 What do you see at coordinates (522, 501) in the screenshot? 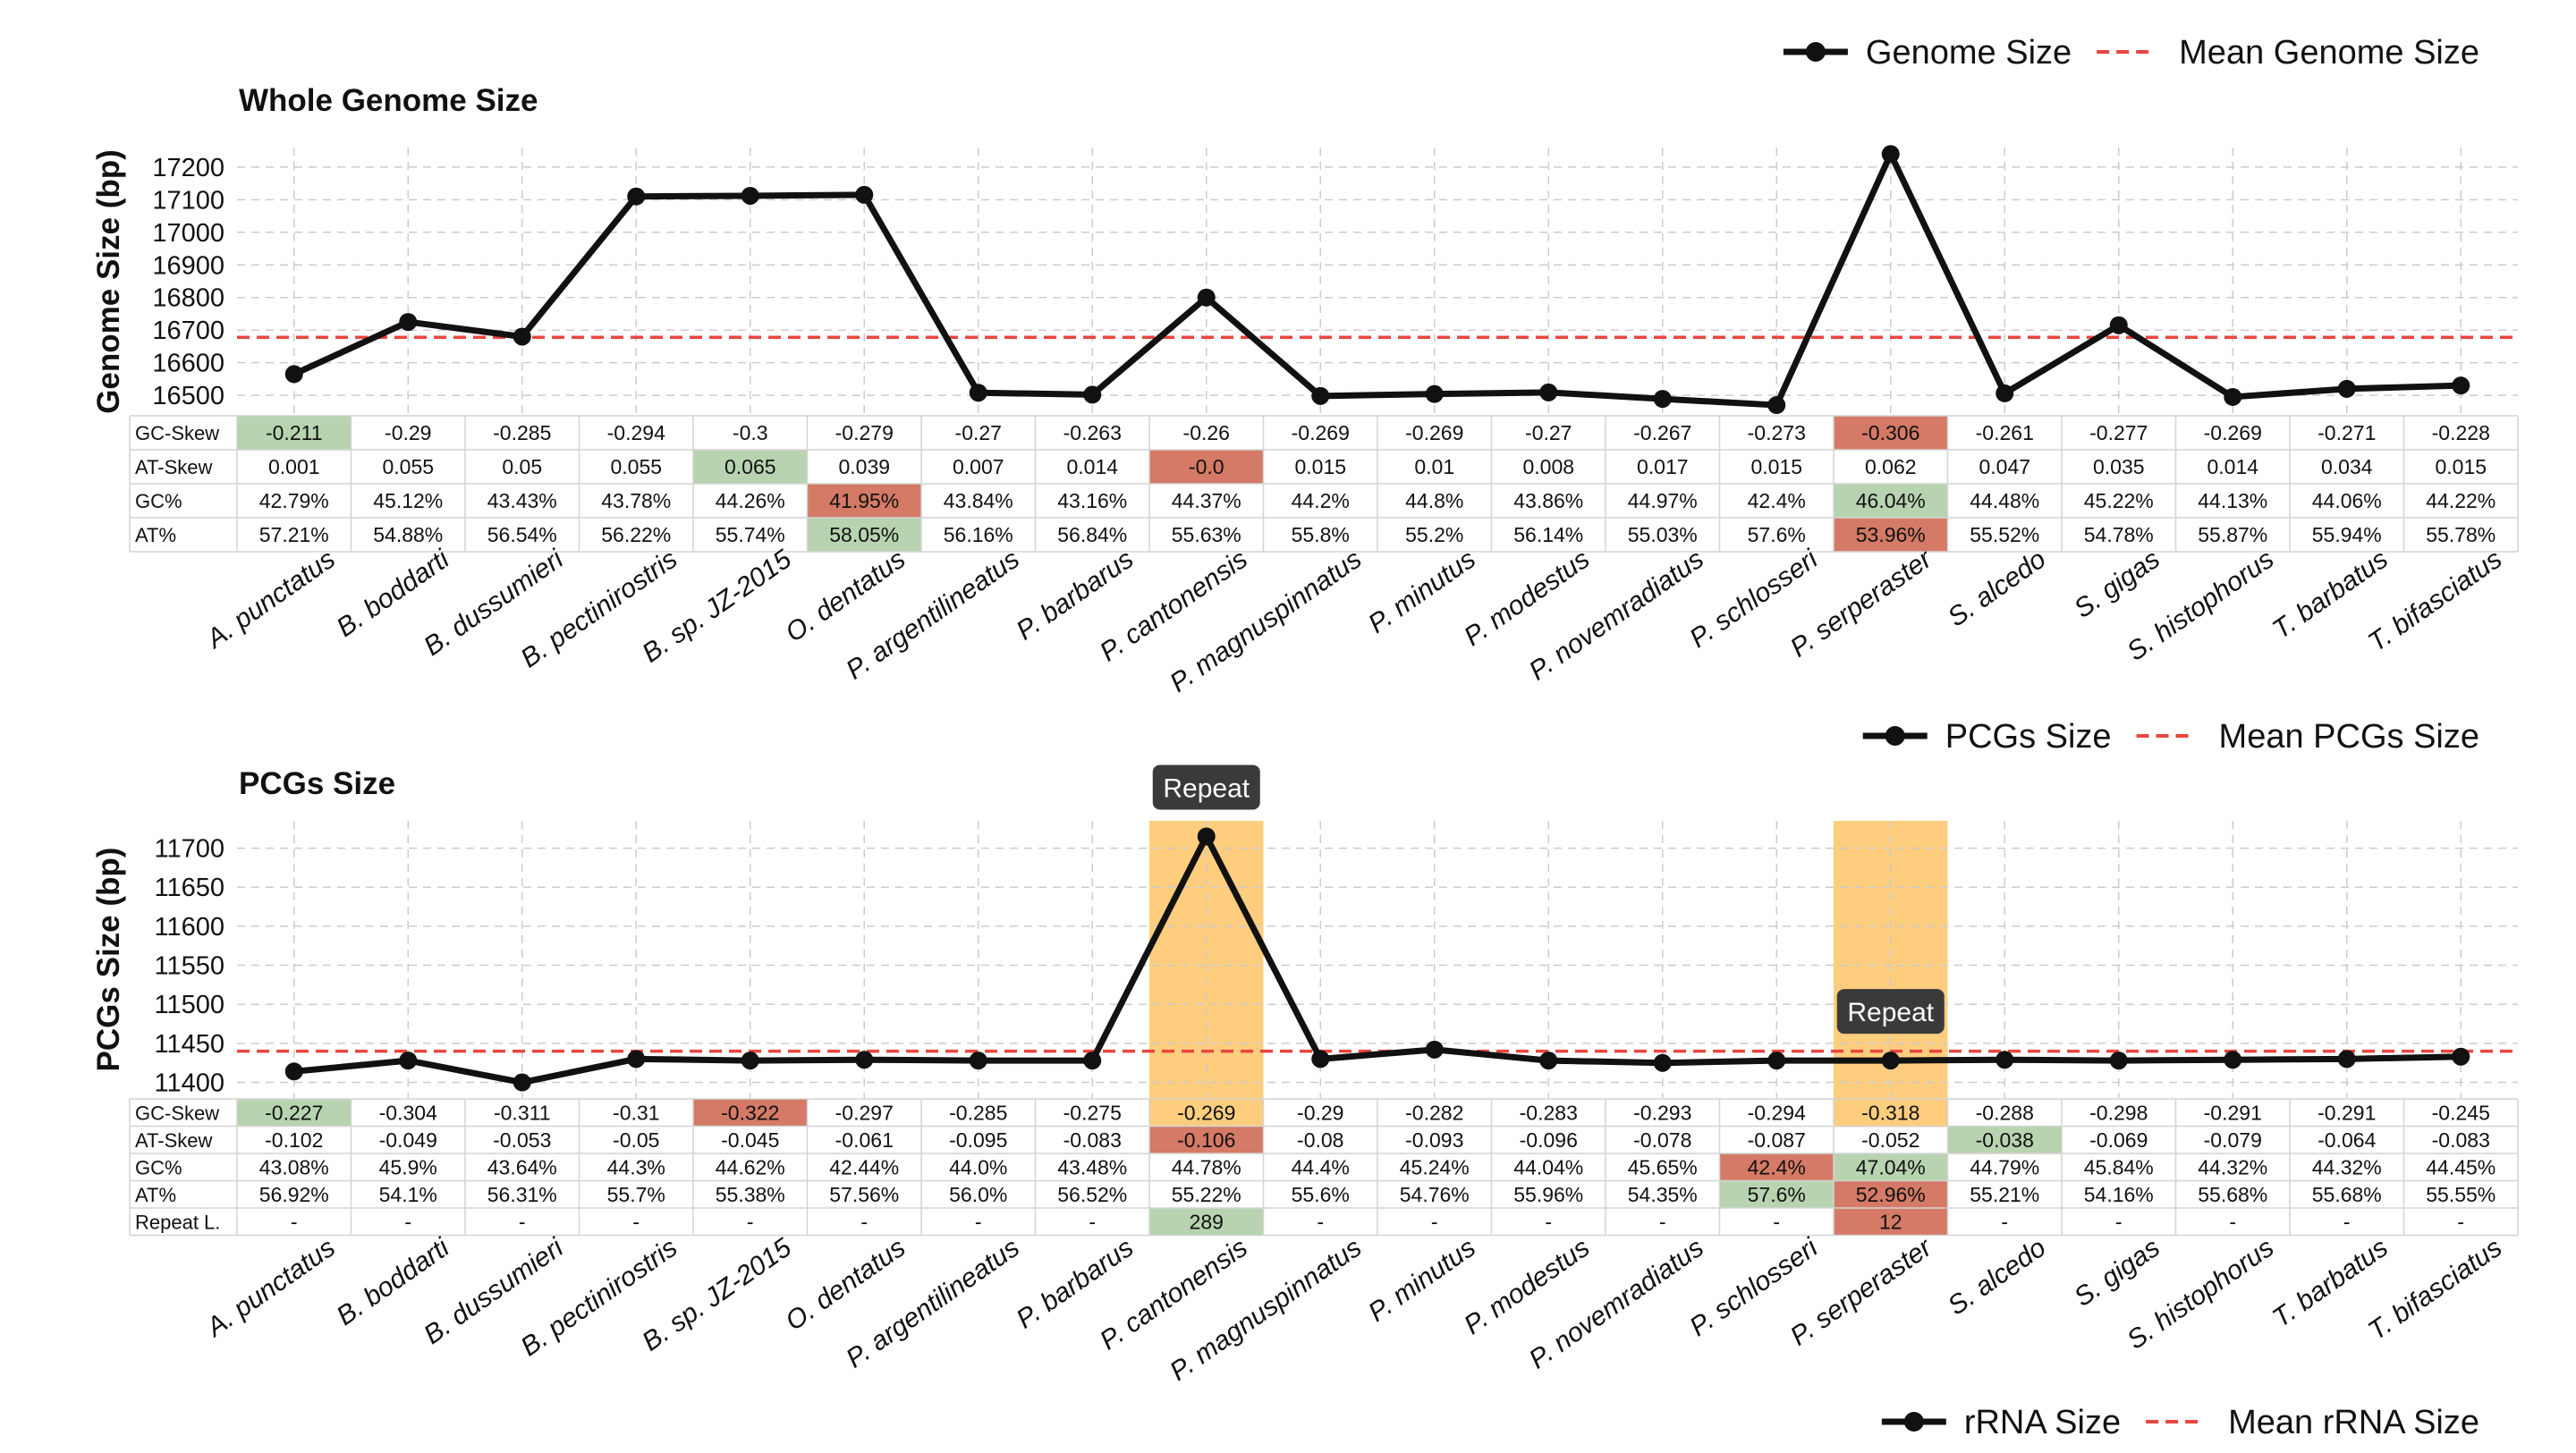
I see `table-cell: 43.43%` at bounding box center [522, 501].